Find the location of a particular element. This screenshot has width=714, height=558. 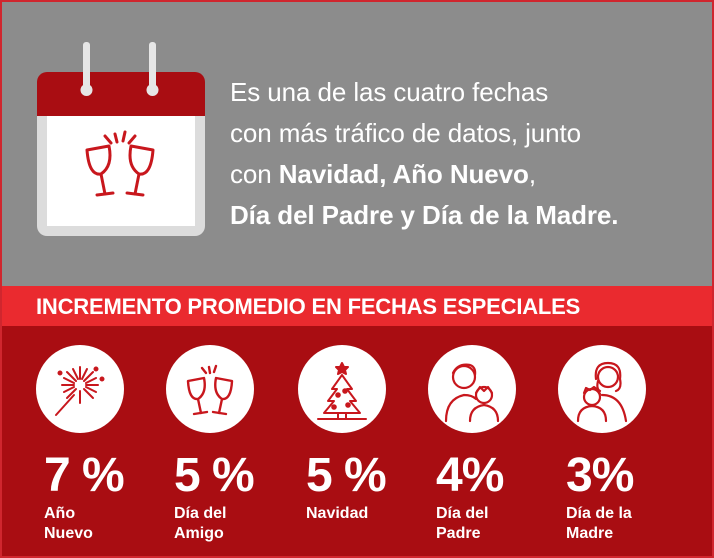

stat-value: 7 % is located at coordinates (84, 475).